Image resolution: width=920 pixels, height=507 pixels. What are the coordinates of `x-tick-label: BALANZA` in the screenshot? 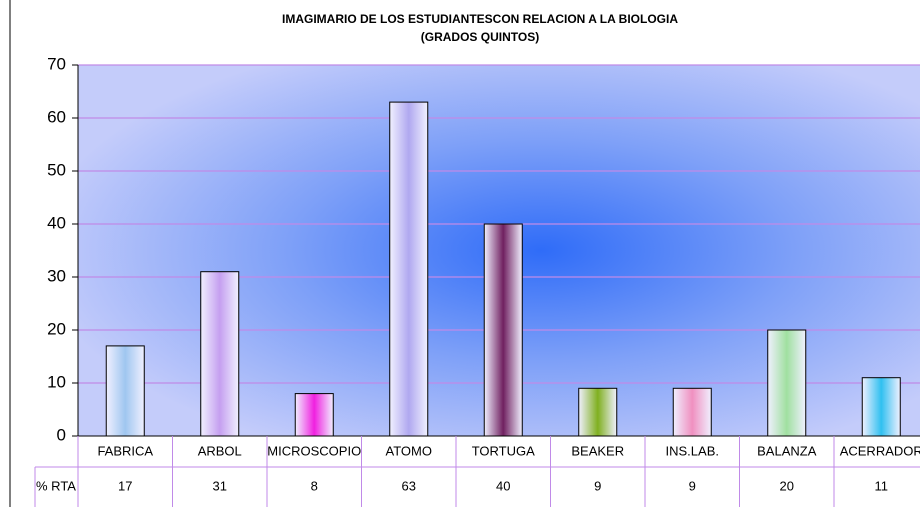 It's located at (787, 450).